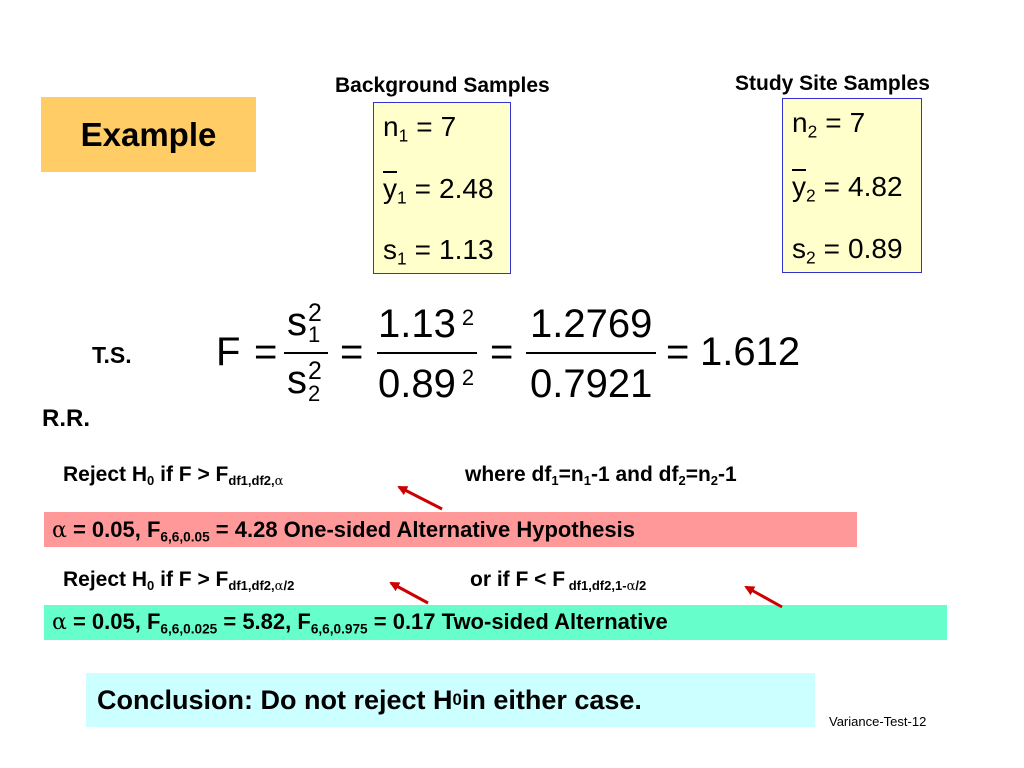 This screenshot has width=1024, height=768. I want to click on study-s-line: s2 = 0.89, so click(847, 250).